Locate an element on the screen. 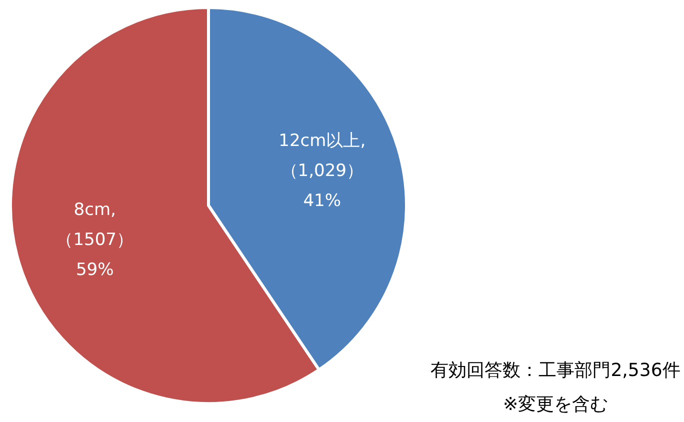 The height and width of the screenshot is (422, 684). slice-label: 12cm以上, （1,029） 41% is located at coordinates (322, 170).